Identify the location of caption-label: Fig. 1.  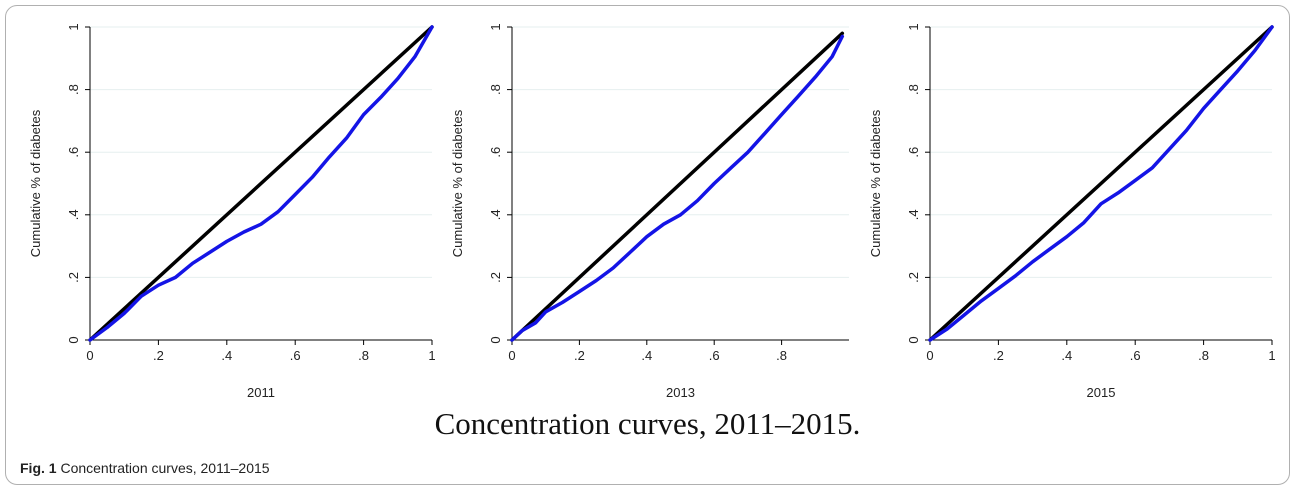
(38, 468).